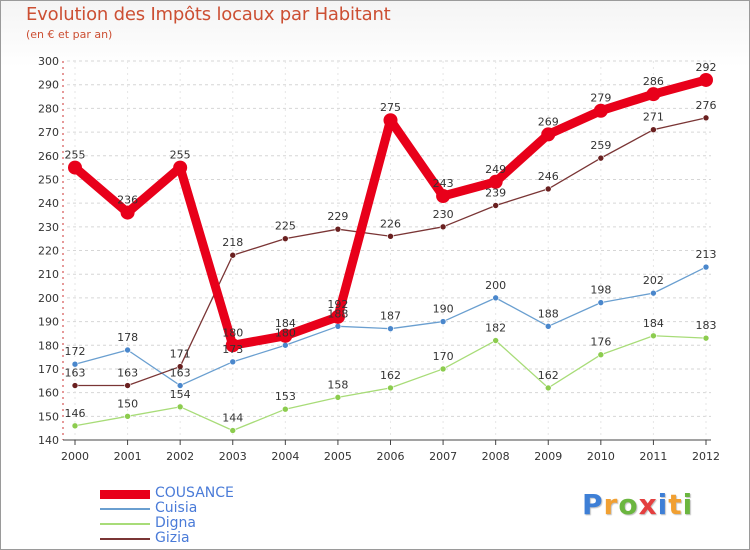 The width and height of the screenshot is (750, 550). What do you see at coordinates (127, 403) in the screenshot?
I see `data-label-digna: 150` at bounding box center [127, 403].